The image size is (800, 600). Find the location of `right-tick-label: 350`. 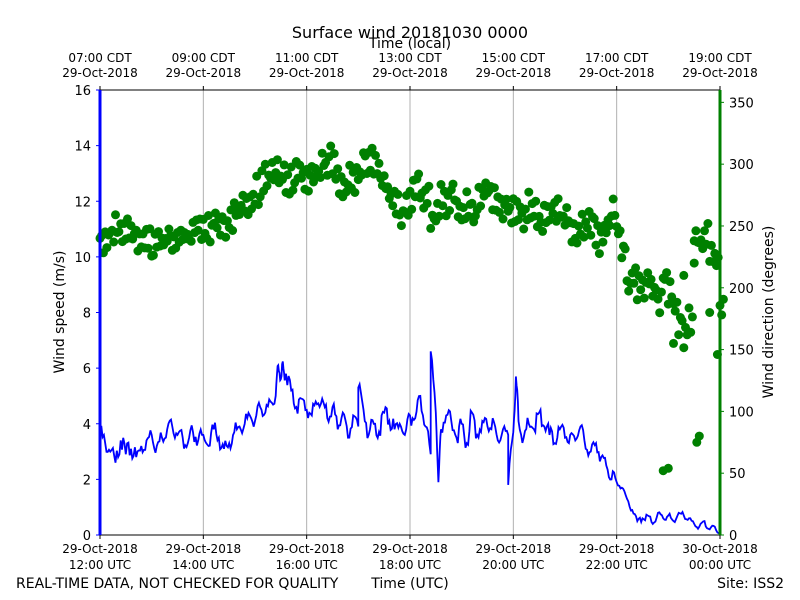

right-tick-label: 350 is located at coordinates (741, 103).